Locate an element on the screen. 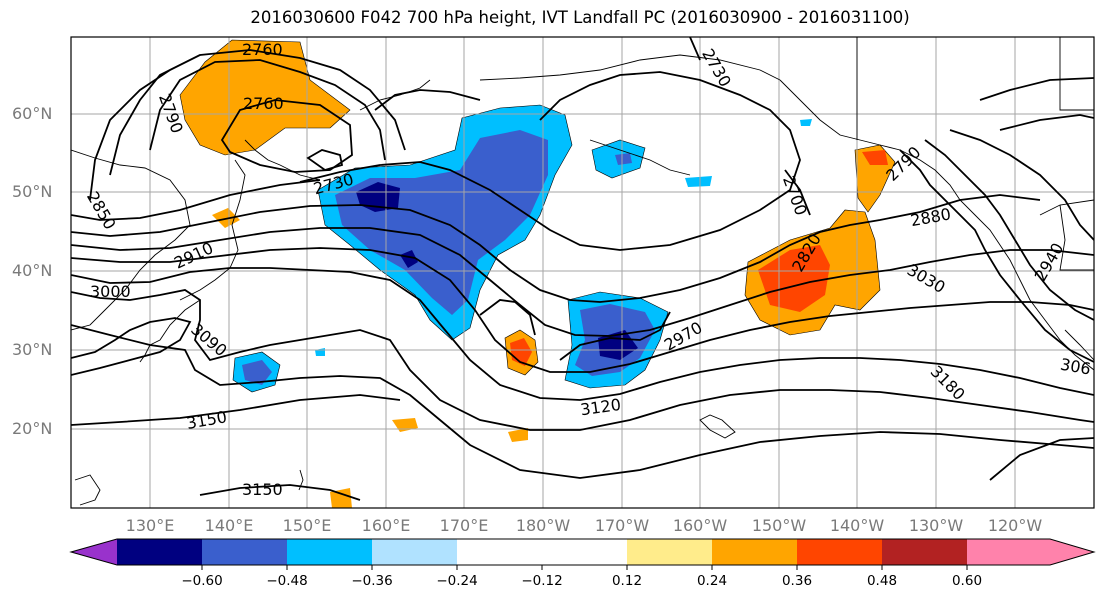 The width and height of the screenshot is (1105, 601). colorbar-tick-label: −0.48 is located at coordinates (287, 581).